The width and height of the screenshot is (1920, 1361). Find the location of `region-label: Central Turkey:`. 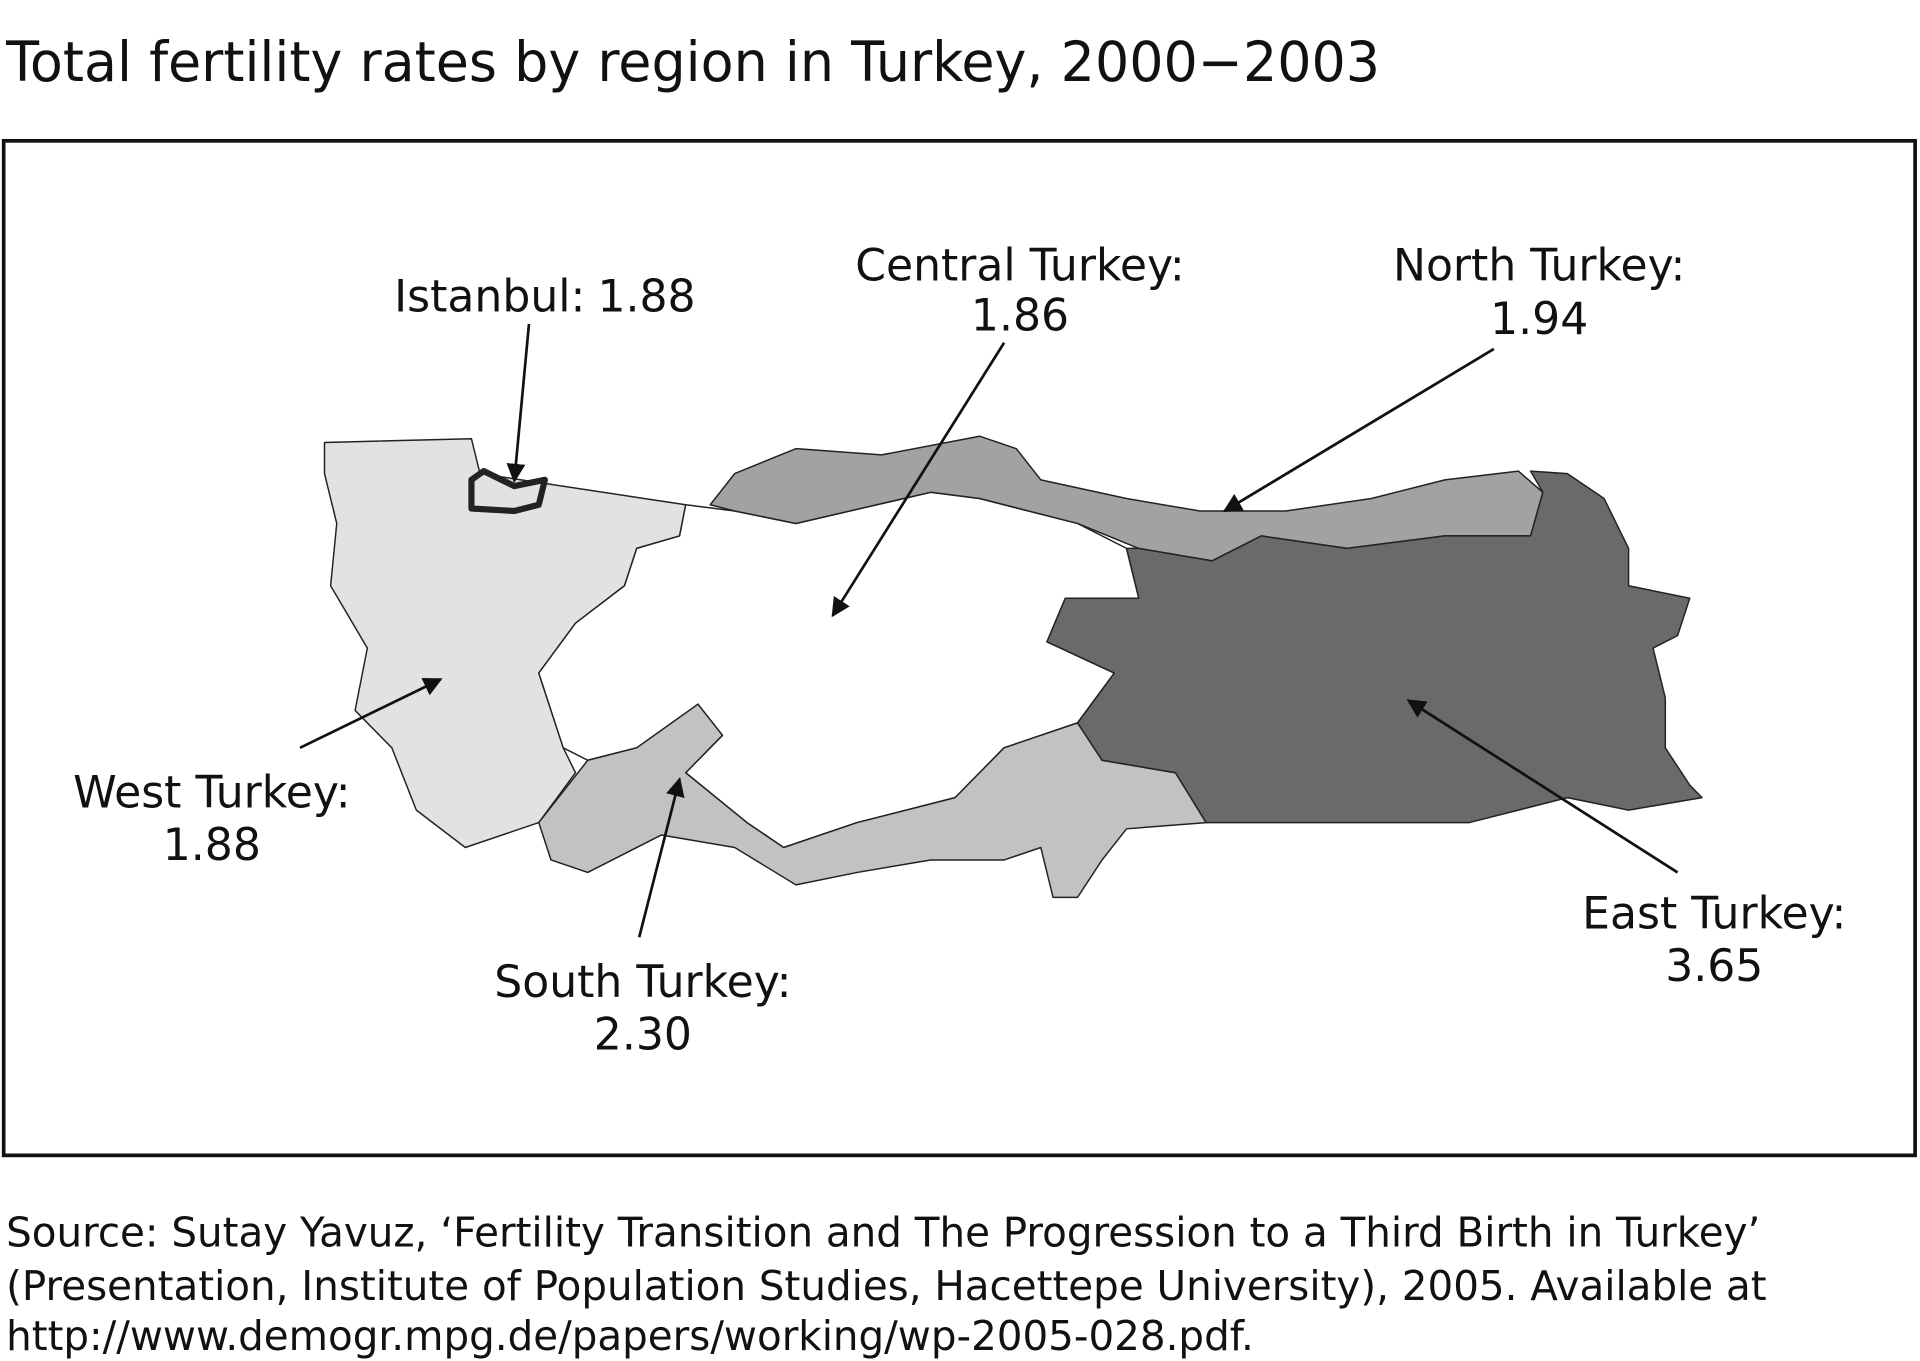

region-label: Central Turkey: is located at coordinates (1020, 265).